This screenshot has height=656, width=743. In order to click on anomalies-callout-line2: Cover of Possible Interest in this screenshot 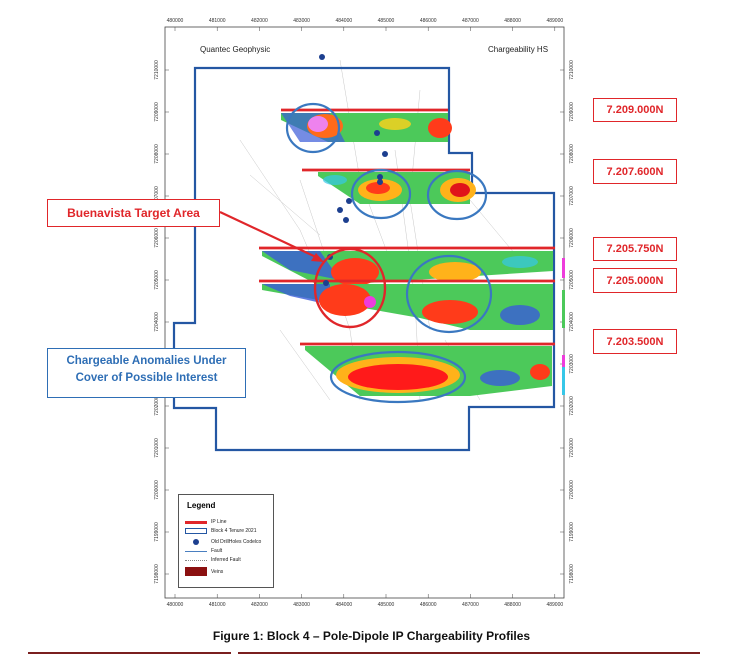, I will do `click(146, 378)`.